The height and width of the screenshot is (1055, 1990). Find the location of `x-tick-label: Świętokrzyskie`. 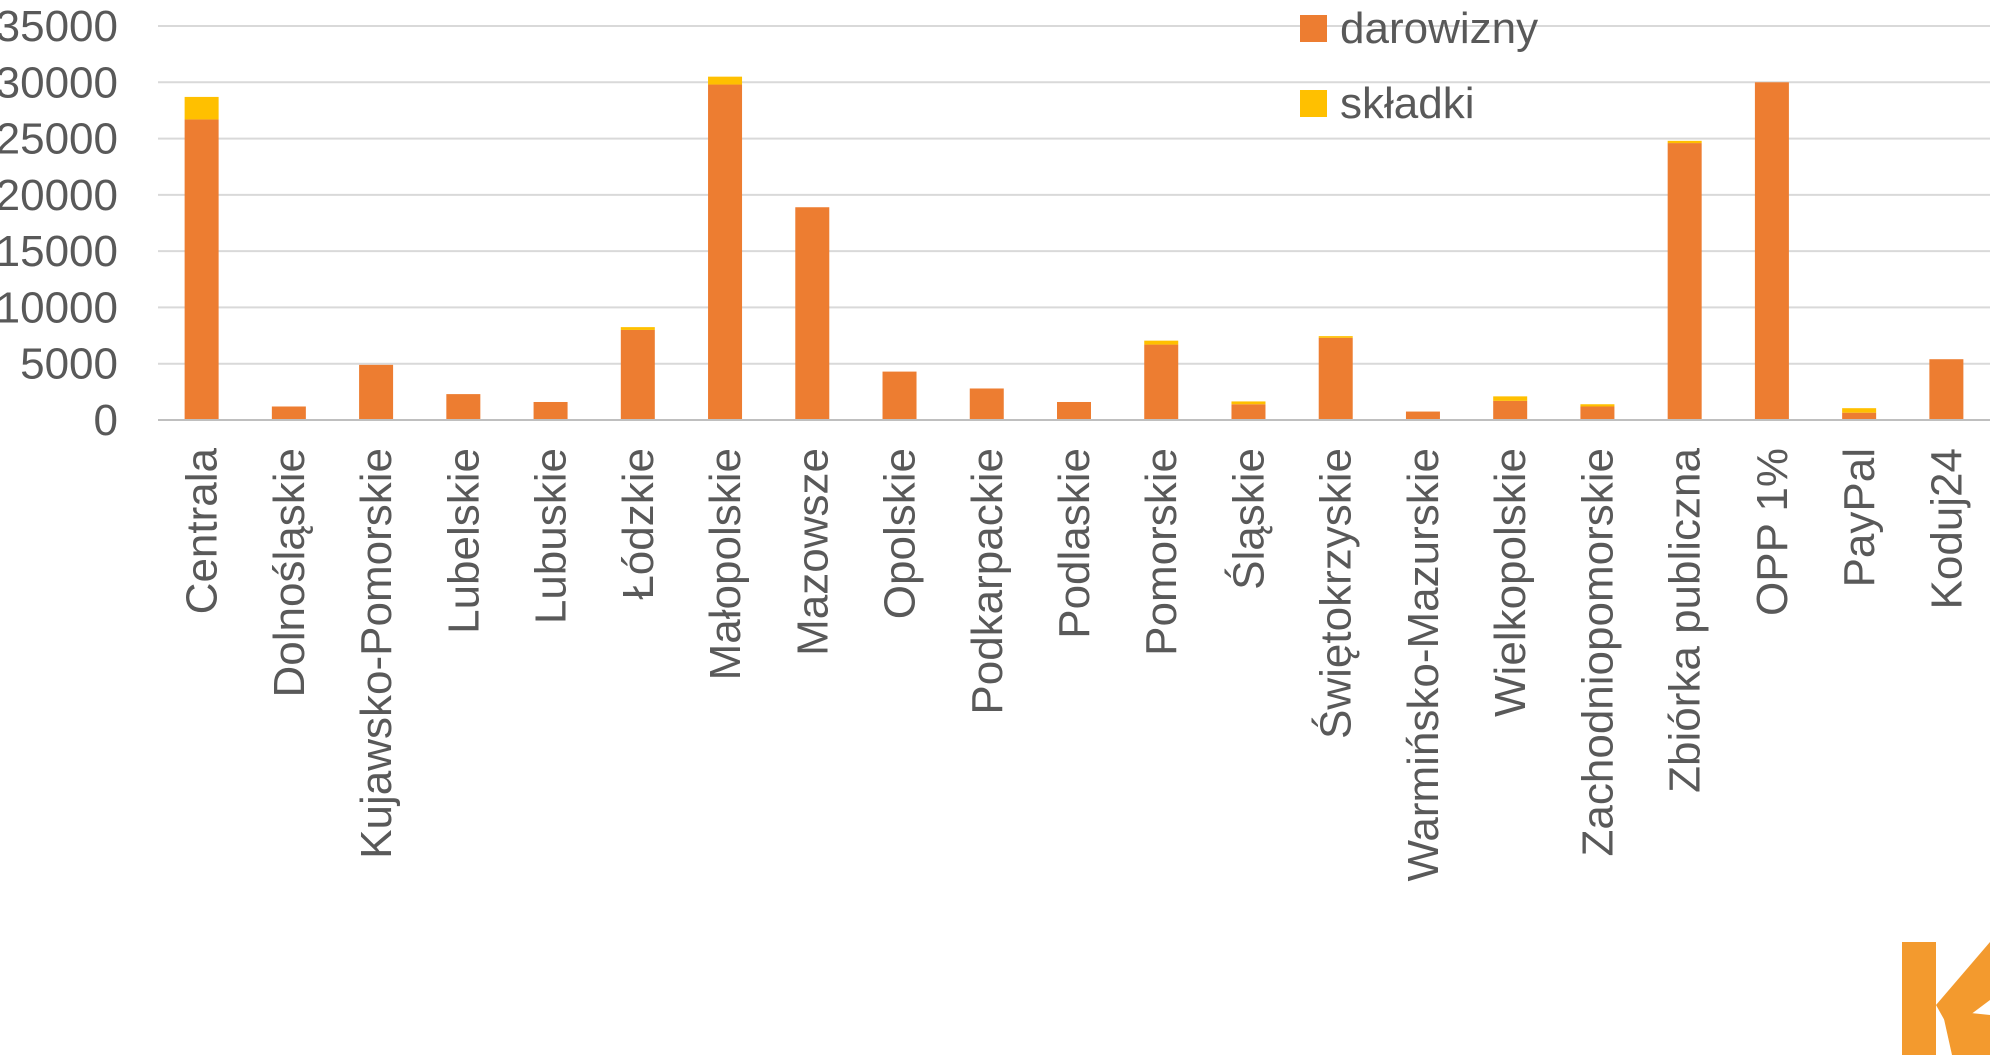

x-tick-label: Świętokrzyskie is located at coordinates (1335, 593).